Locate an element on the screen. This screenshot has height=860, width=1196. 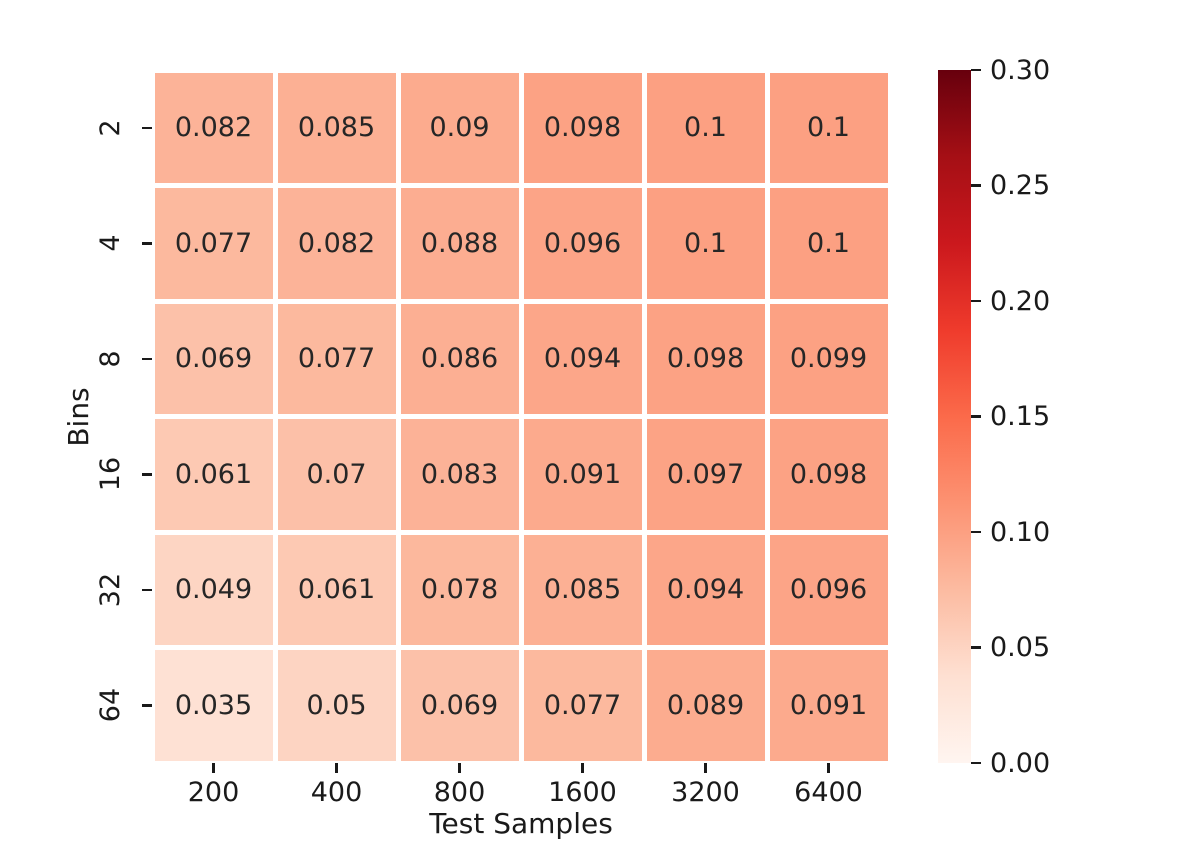
colorbar is located at coordinates (954, 416).